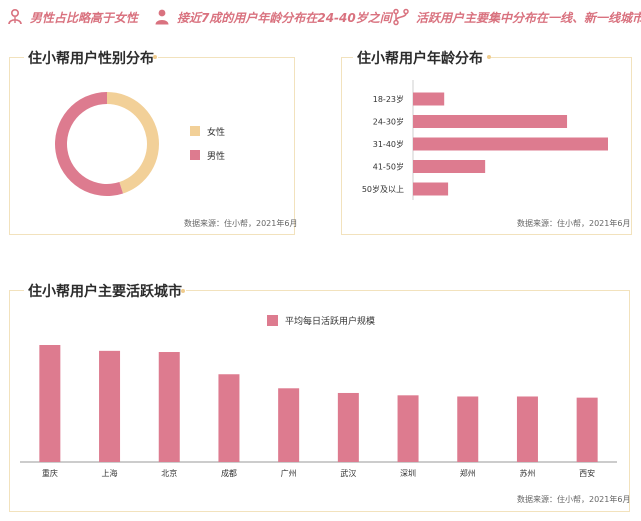 This screenshot has height=521, width=641. Describe the element at coordinates (162, 17) in the screenshot. I see `user-profile-icon` at that location.